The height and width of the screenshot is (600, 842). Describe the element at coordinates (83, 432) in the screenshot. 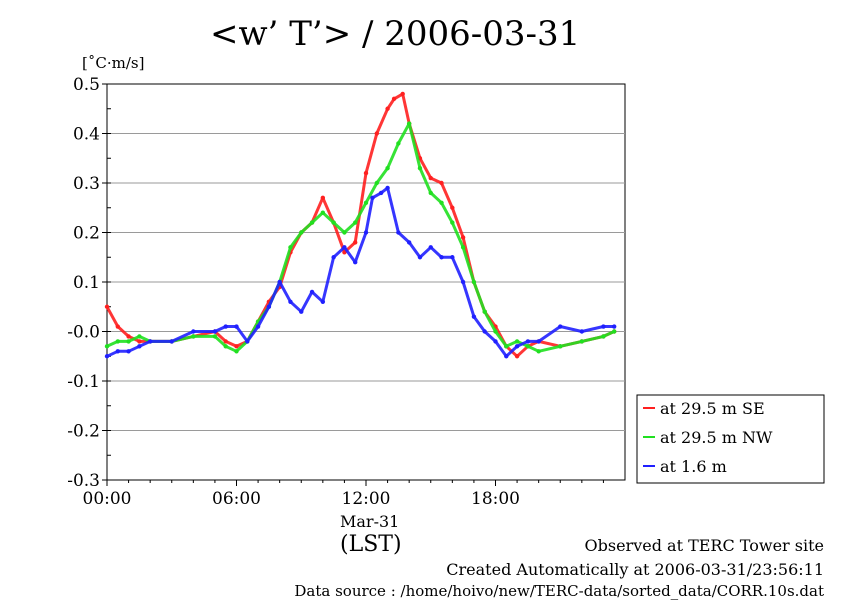

I see `y-tick-label: -0.2` at that location.